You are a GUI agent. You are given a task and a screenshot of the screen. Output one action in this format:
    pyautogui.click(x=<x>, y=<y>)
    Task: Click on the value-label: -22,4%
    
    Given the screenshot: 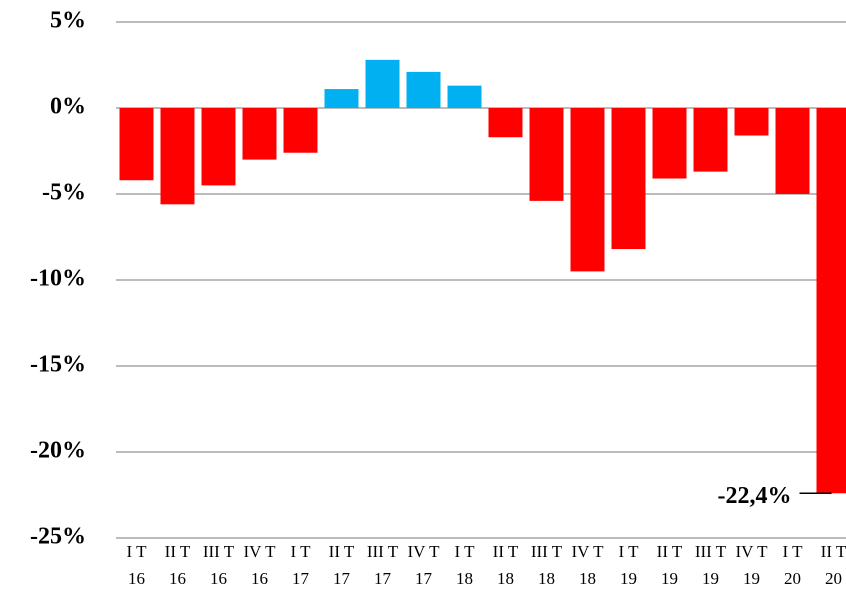 What is the action you would take?
    pyautogui.click(x=755, y=496)
    